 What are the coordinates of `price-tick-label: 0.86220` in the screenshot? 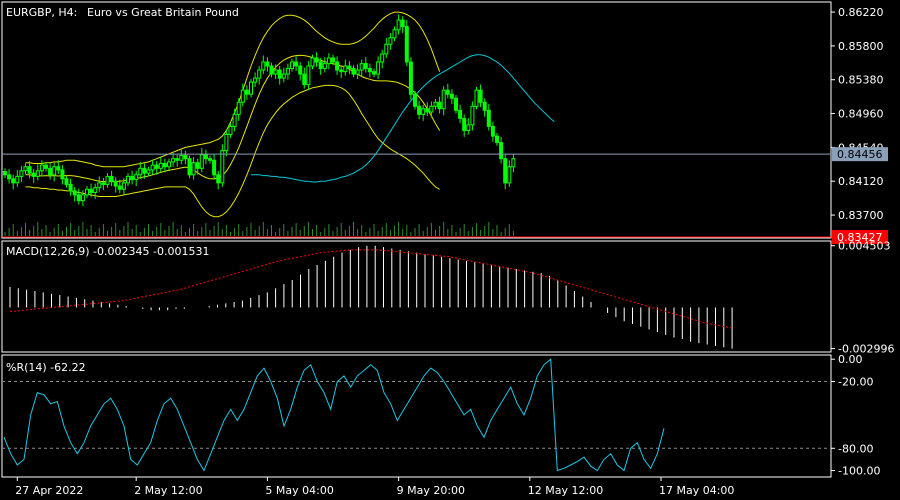 It's located at (861, 12).